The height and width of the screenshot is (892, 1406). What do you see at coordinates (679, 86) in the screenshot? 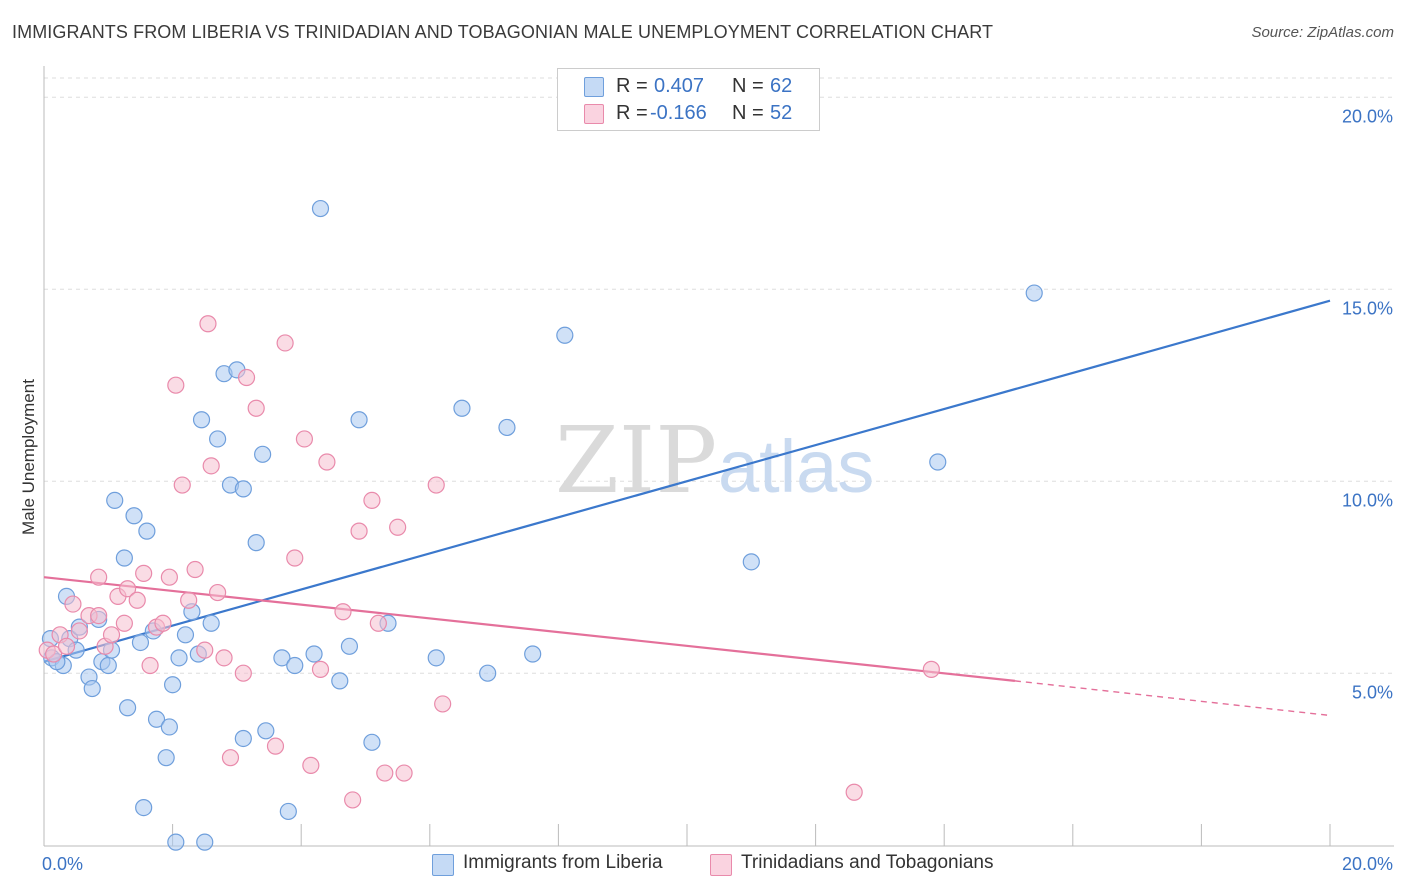
I see `legend-r-value-liberia: 0.407` at bounding box center [679, 86].